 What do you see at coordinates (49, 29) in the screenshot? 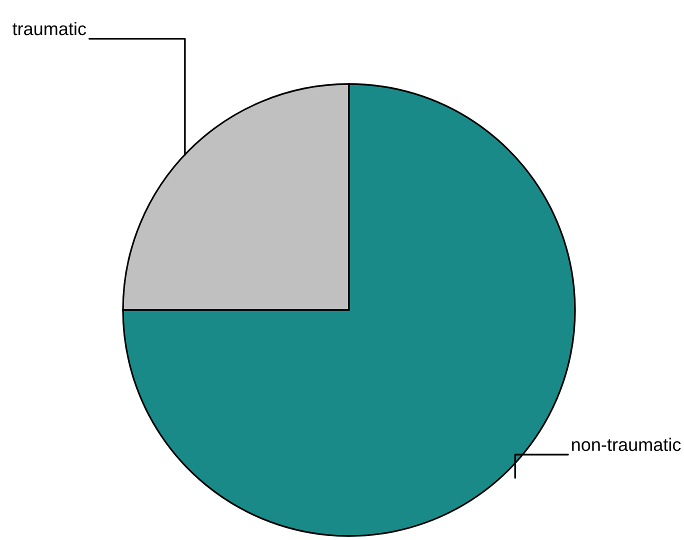
I see `slice-label: traumatic` at bounding box center [49, 29].